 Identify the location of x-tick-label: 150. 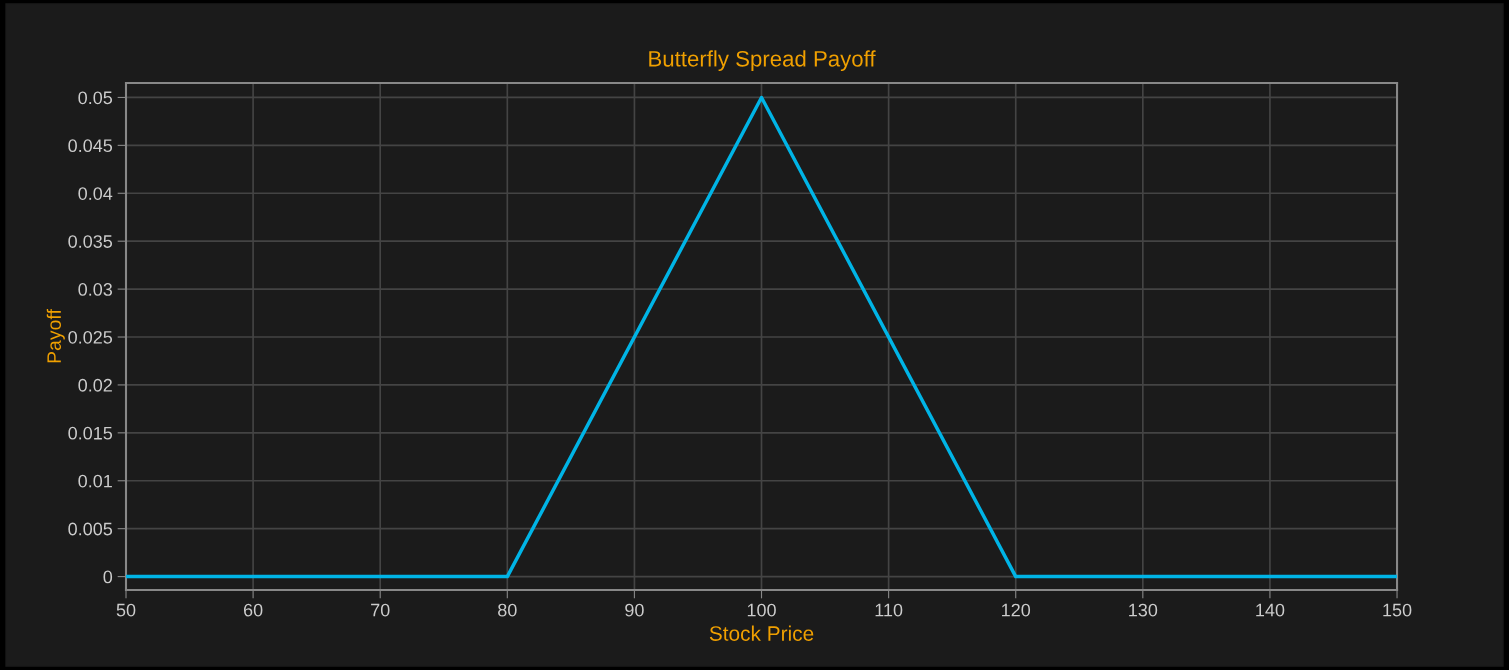
(1397, 610).